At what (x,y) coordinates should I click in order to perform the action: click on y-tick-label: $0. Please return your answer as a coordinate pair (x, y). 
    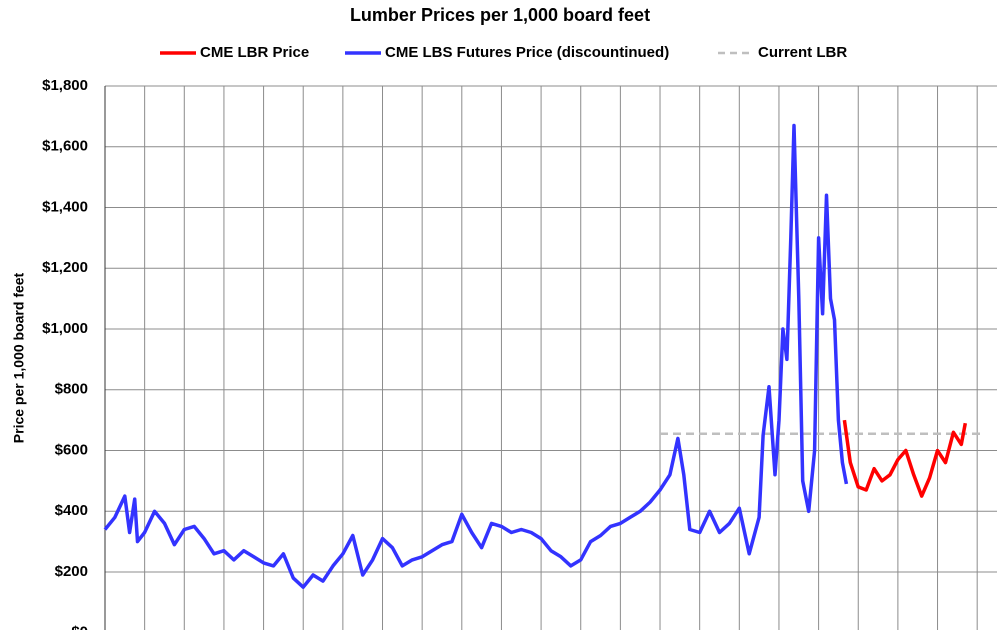
    Looking at the image, I should click on (79, 627).